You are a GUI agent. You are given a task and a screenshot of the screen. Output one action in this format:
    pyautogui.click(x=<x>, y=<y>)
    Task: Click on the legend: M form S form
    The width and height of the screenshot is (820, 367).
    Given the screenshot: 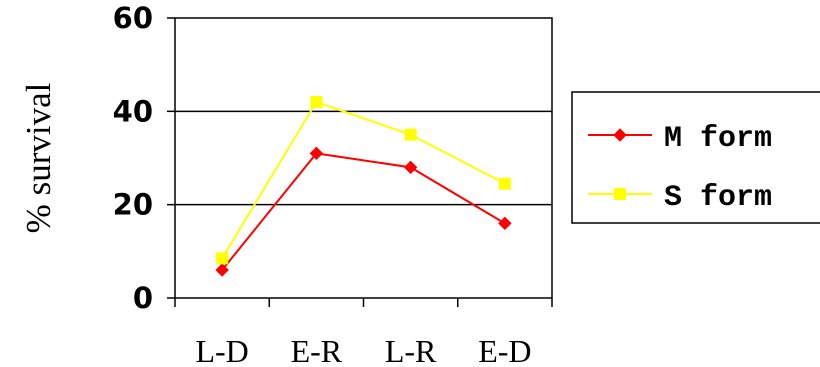 What is the action you would take?
    pyautogui.click(x=695, y=157)
    